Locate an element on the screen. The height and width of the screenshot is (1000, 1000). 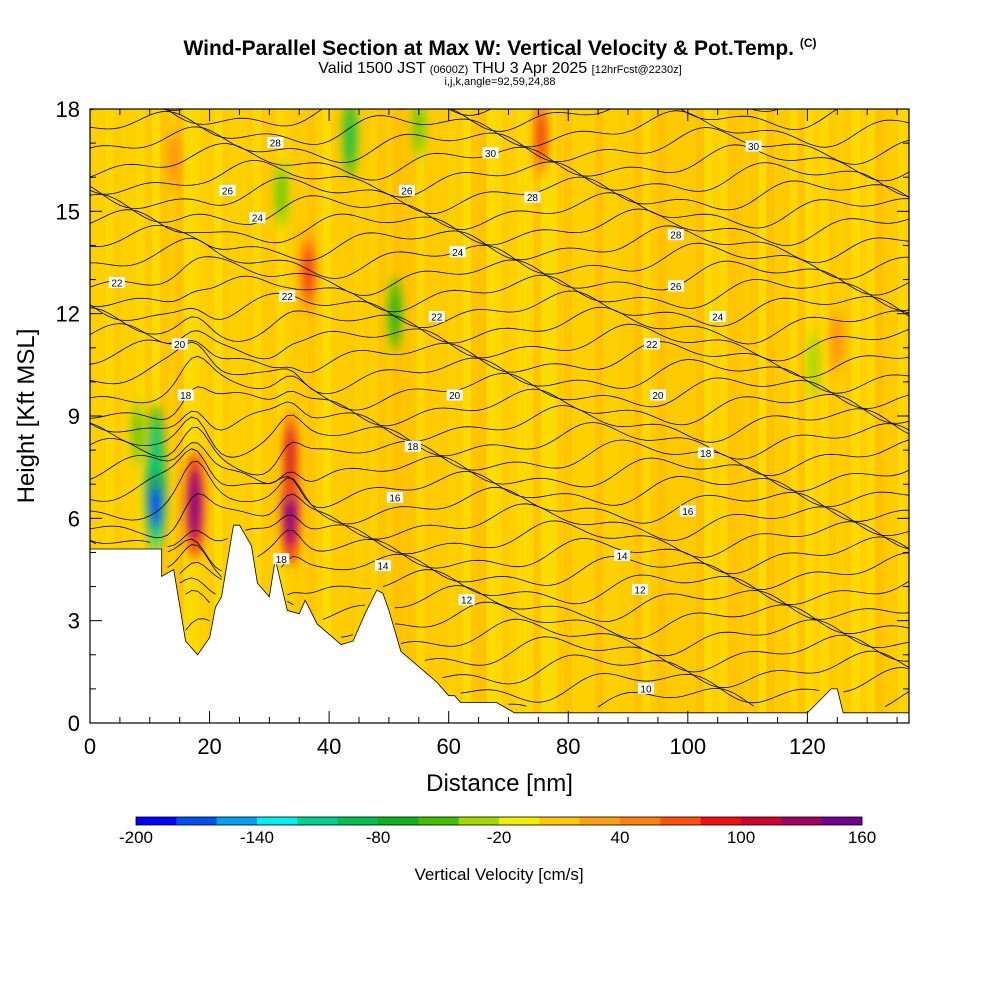
contour-label: 26 is located at coordinates (676, 287).